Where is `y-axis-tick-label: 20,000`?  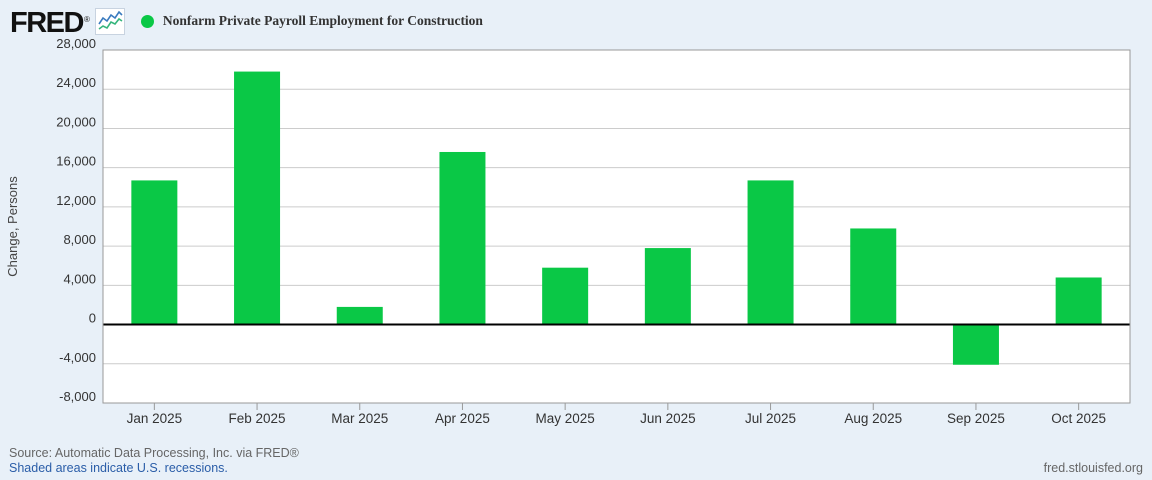
y-axis-tick-label: 20,000 is located at coordinates (76, 121).